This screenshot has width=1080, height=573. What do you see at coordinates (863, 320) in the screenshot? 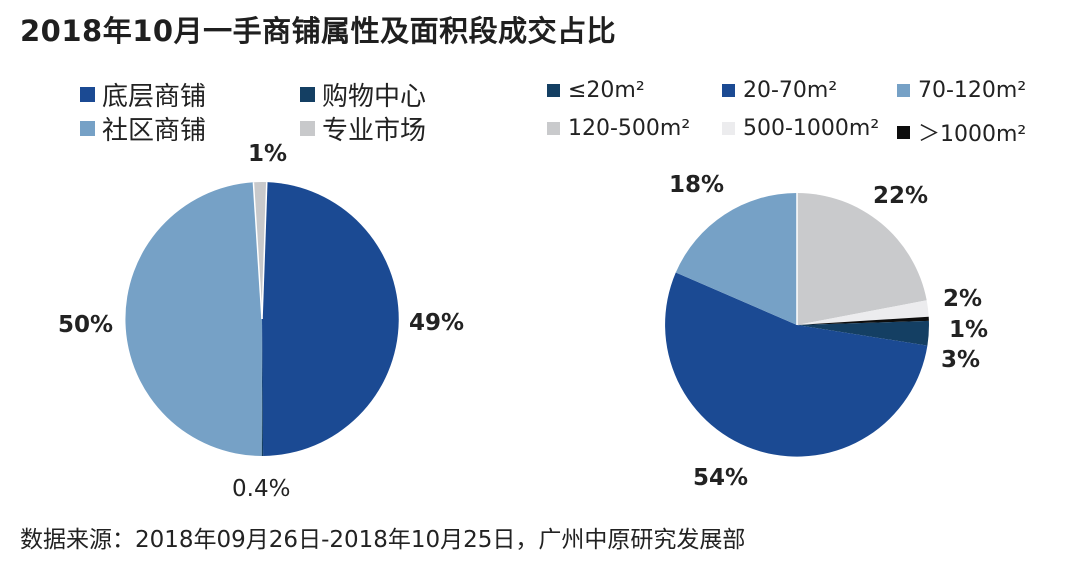
I see `slice-gt1000` at bounding box center [863, 320].